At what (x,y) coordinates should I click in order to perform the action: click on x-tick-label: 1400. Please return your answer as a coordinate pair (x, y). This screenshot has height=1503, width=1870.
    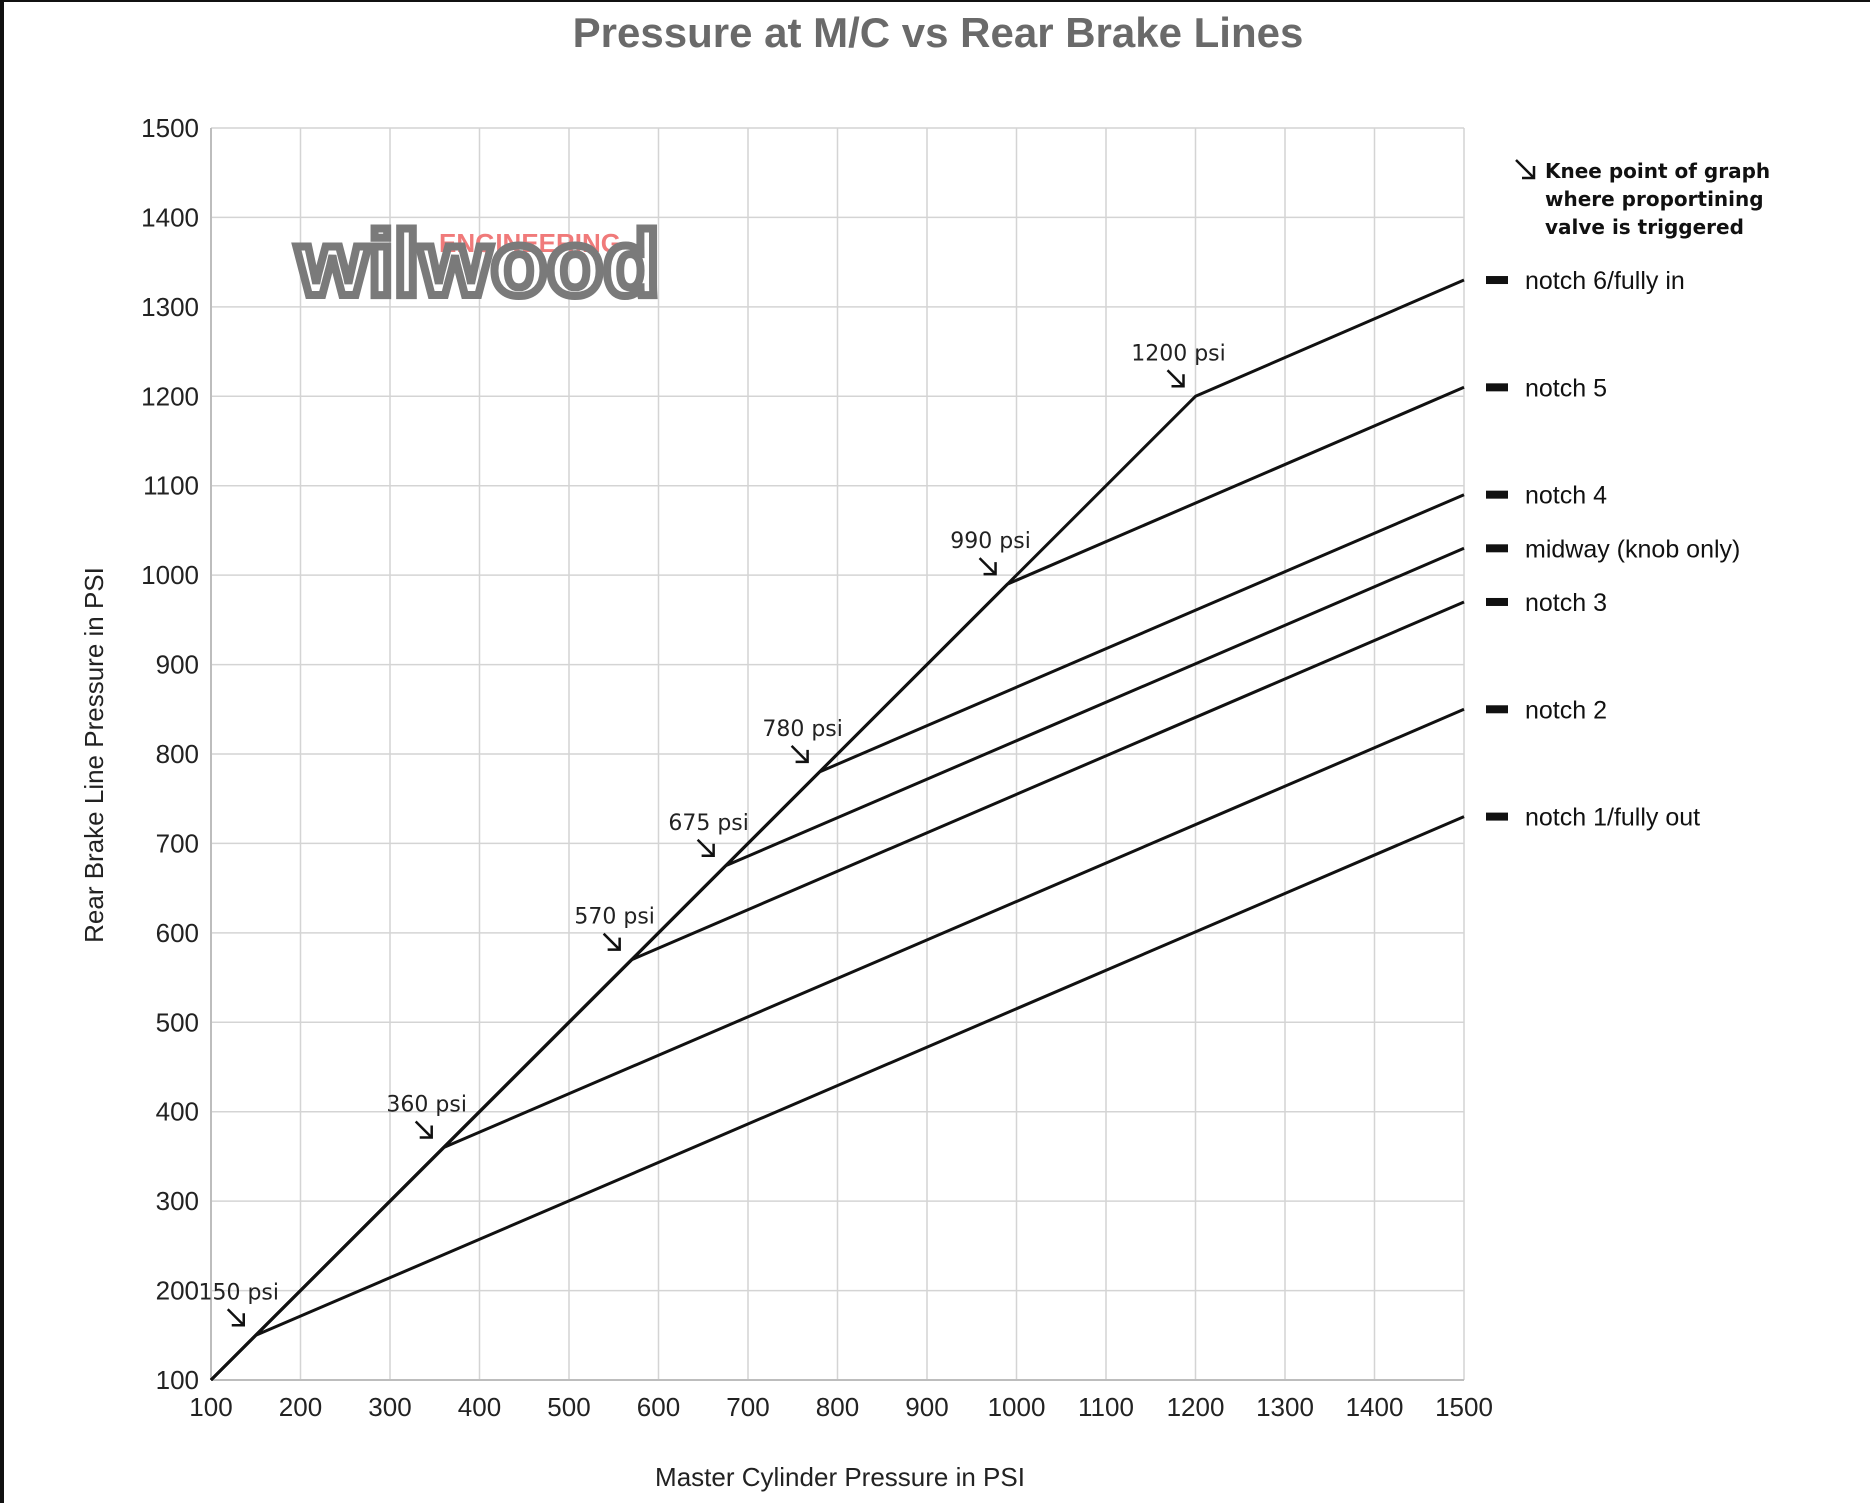
    Looking at the image, I should click on (1375, 1407).